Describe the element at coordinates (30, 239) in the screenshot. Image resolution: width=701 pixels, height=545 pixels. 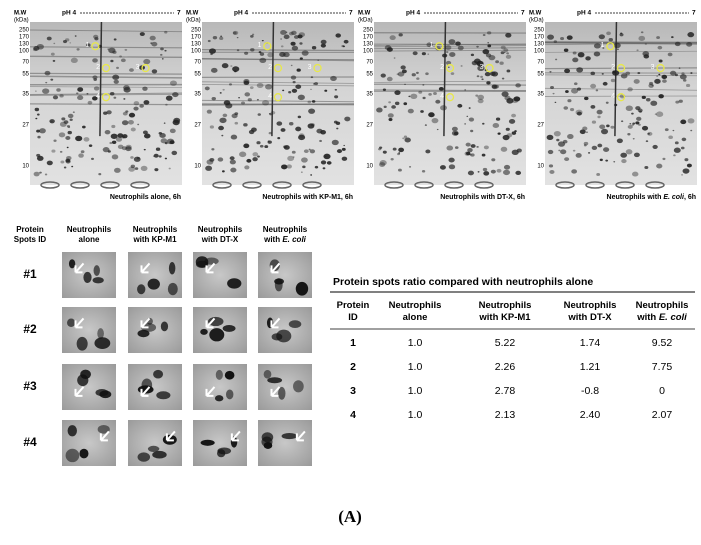
I see `grid-row-header: Spots ID` at that location.